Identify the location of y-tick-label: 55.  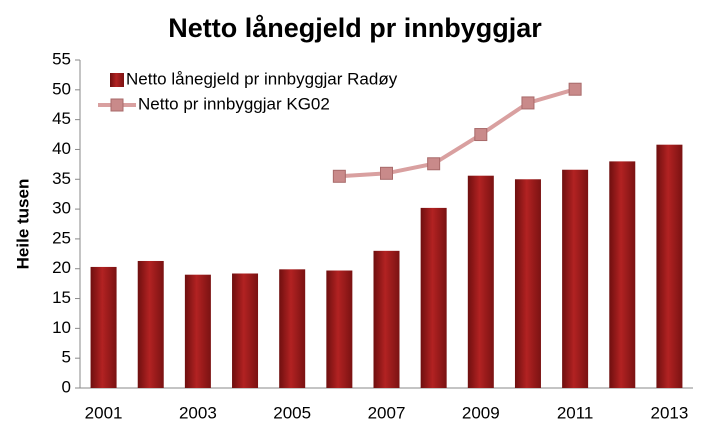
(61, 58).